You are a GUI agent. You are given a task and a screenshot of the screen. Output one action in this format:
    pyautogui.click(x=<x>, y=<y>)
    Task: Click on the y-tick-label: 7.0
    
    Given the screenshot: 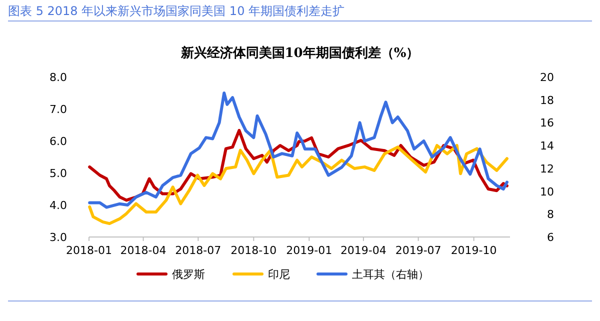 What is the action you would take?
    pyautogui.click(x=58, y=109)
    